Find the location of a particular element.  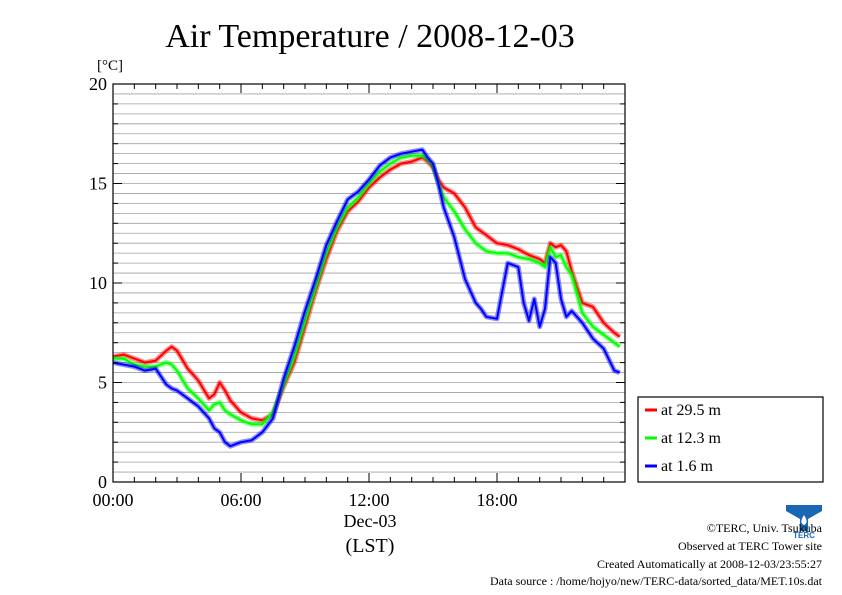

y-tick-label: 10 is located at coordinates (98, 283).